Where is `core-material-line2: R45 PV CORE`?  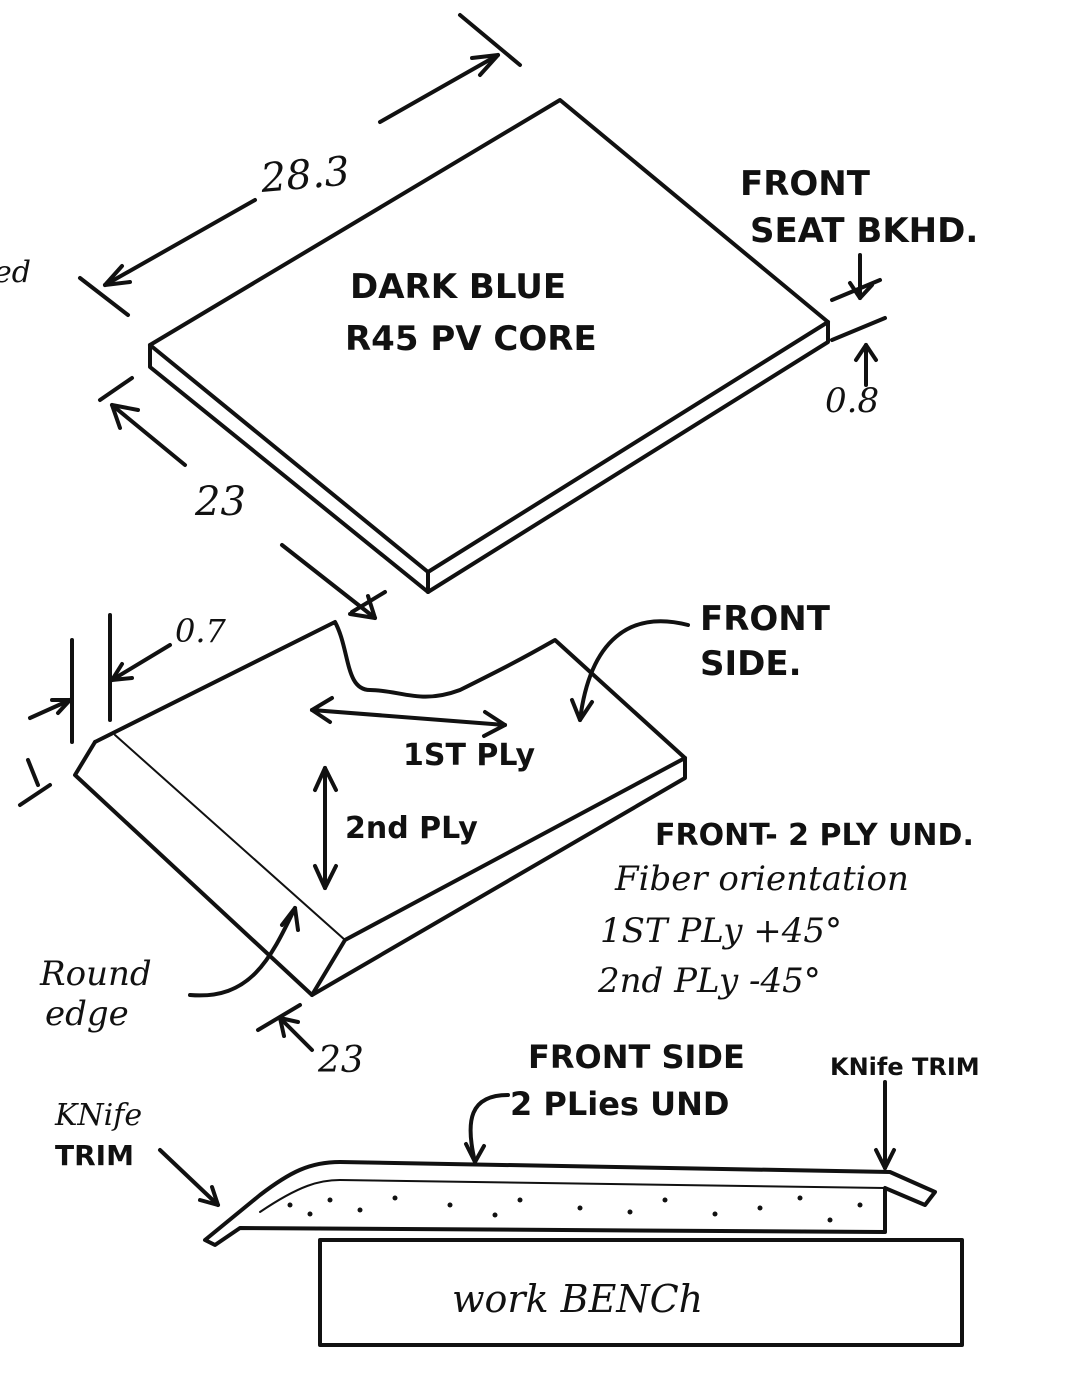 core-material-line2: R45 PV CORE is located at coordinates (471, 339).